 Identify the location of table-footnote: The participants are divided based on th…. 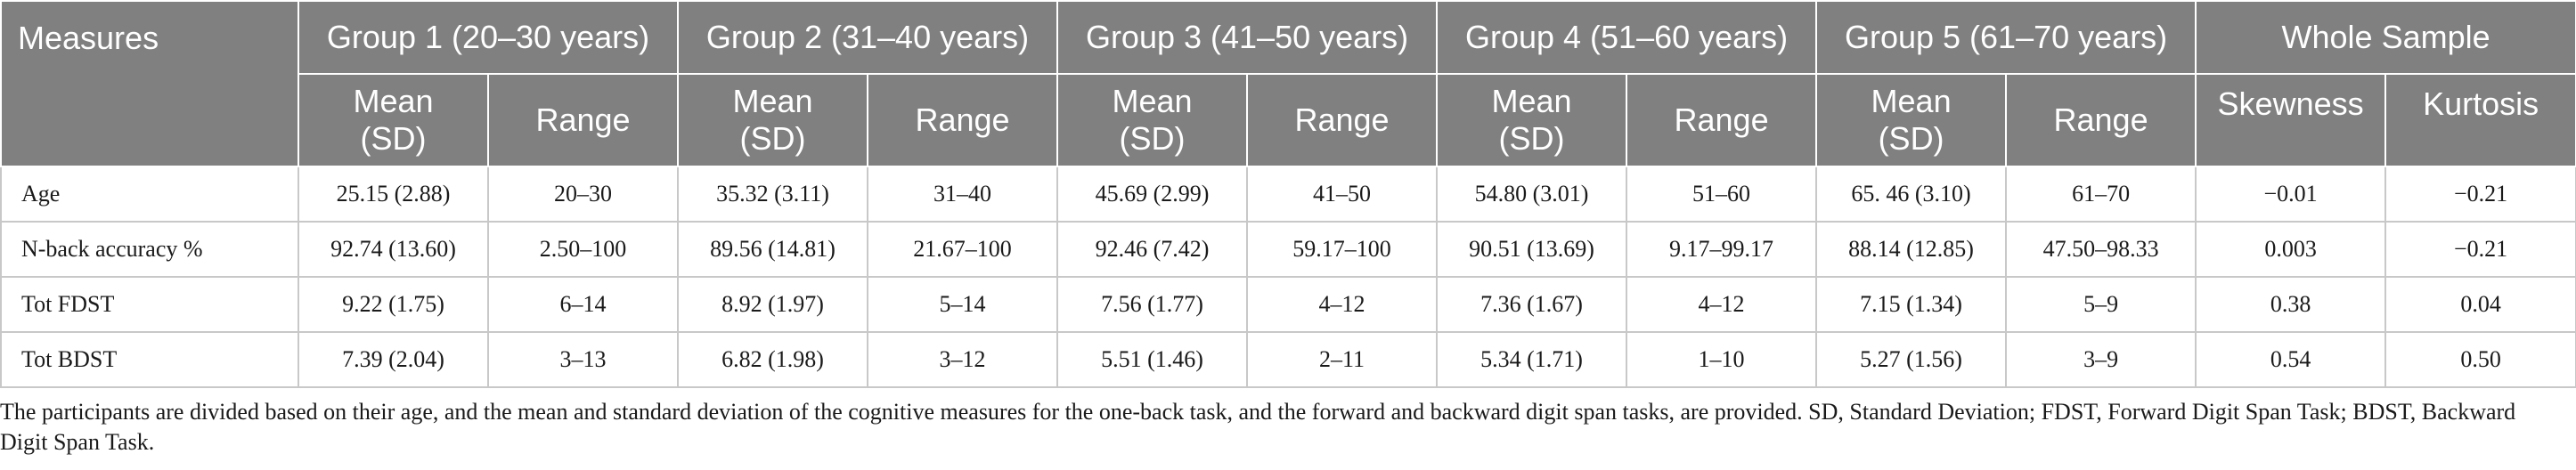
(1258, 427).